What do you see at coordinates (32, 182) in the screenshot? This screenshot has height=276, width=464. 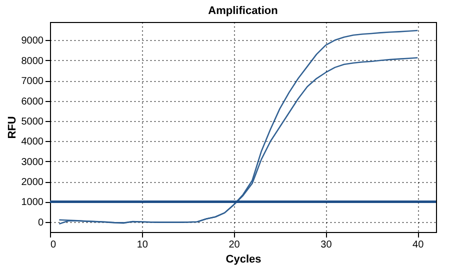 I see `y-tick-label: 2000` at bounding box center [32, 182].